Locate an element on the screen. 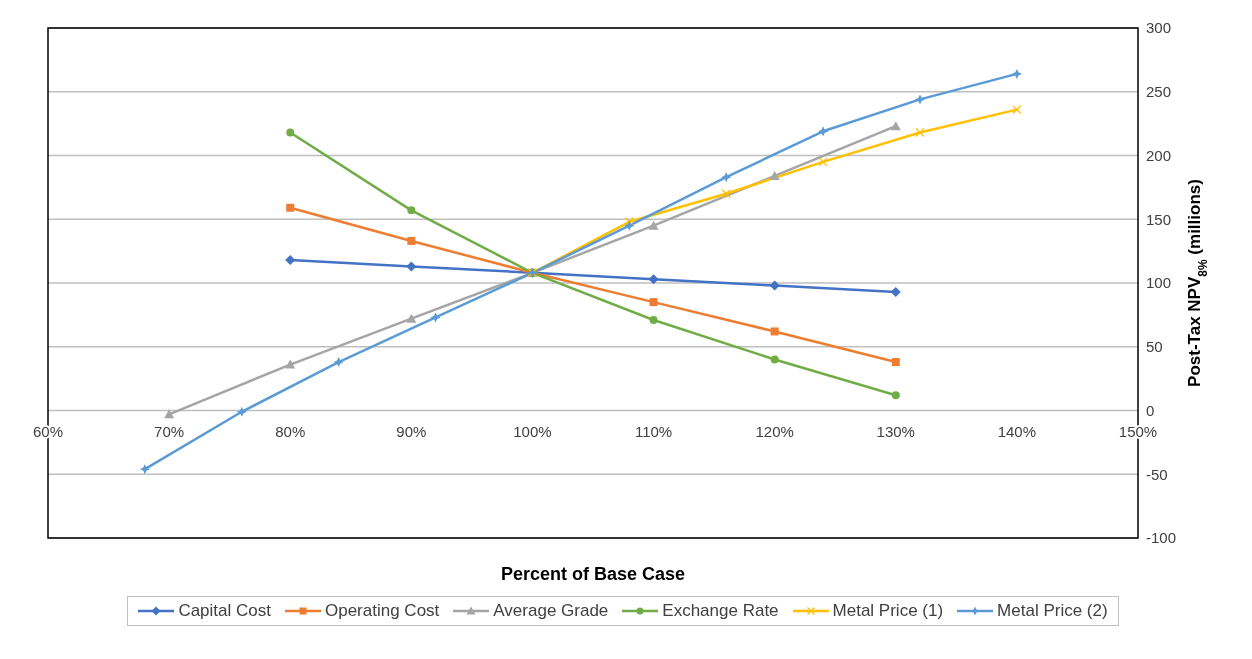  y-tick-label: 100 is located at coordinates (1159, 283).